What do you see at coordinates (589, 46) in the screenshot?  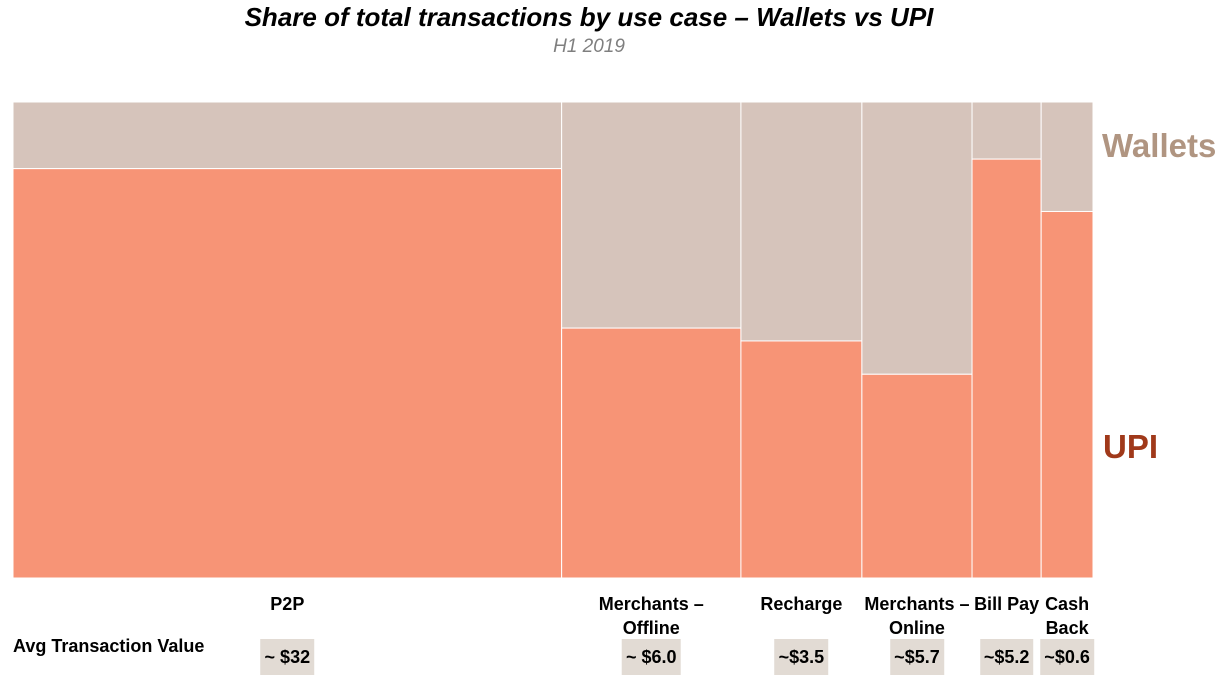 I see `chart-subtitle: H1 2019` at bounding box center [589, 46].